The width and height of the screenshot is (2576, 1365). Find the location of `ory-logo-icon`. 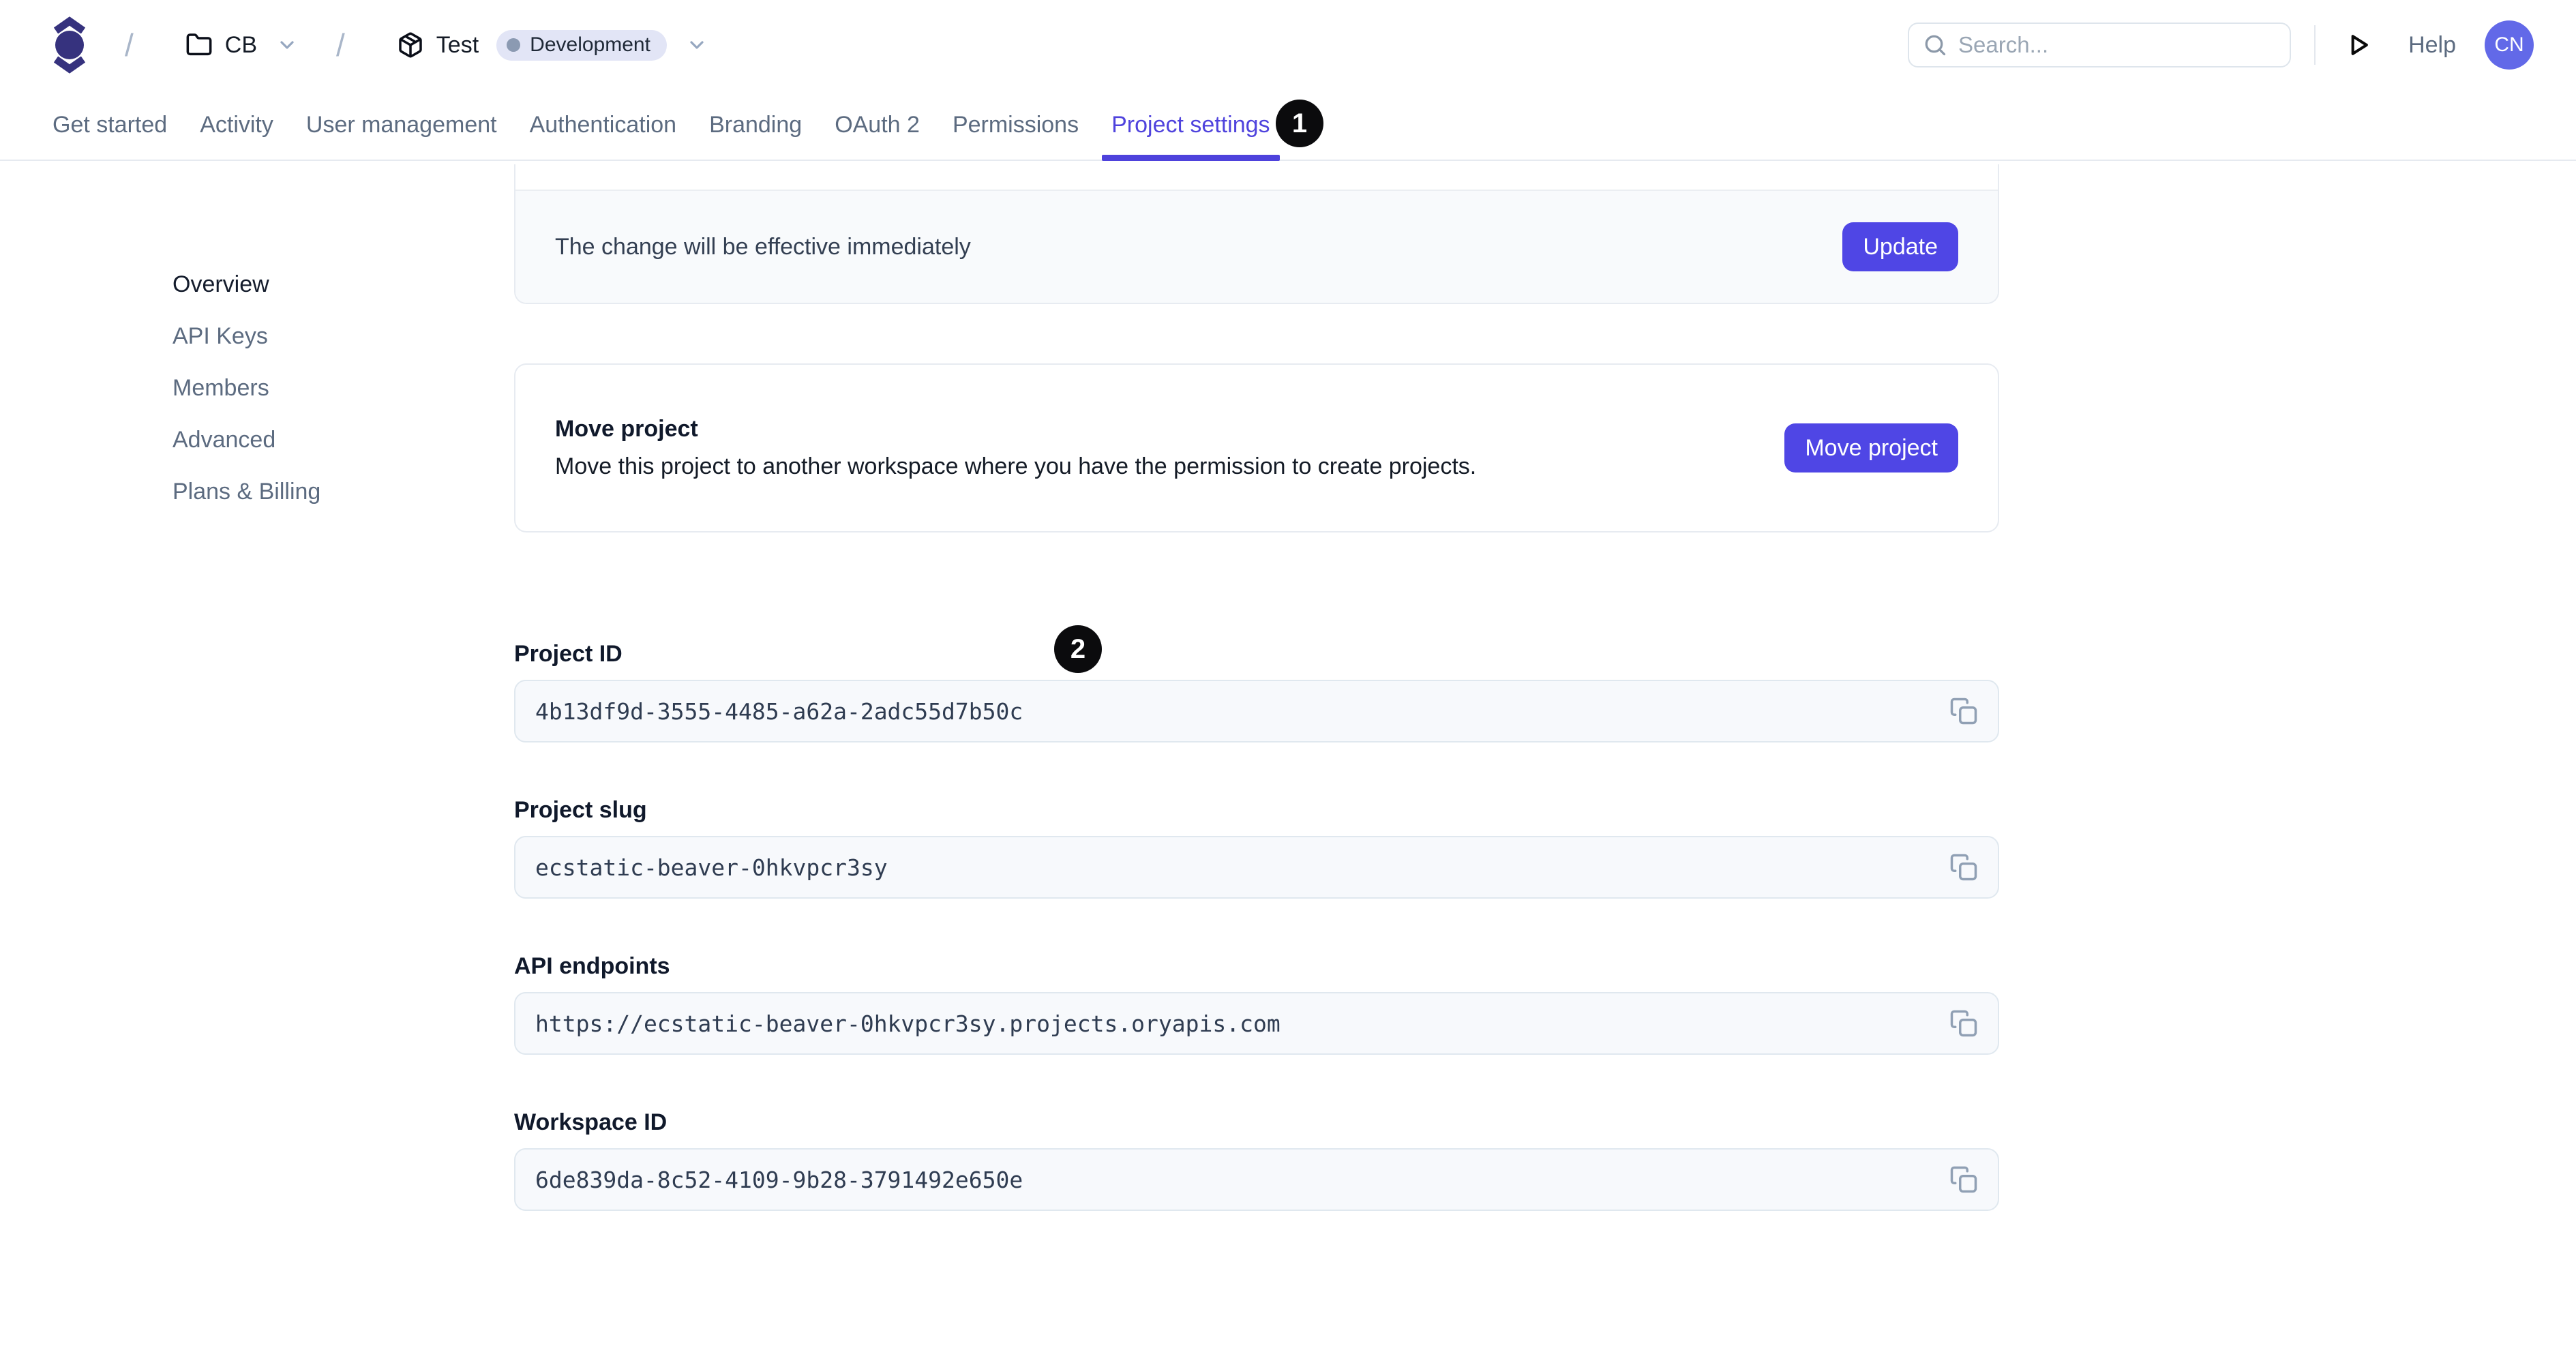

ory-logo-icon is located at coordinates (70, 45).